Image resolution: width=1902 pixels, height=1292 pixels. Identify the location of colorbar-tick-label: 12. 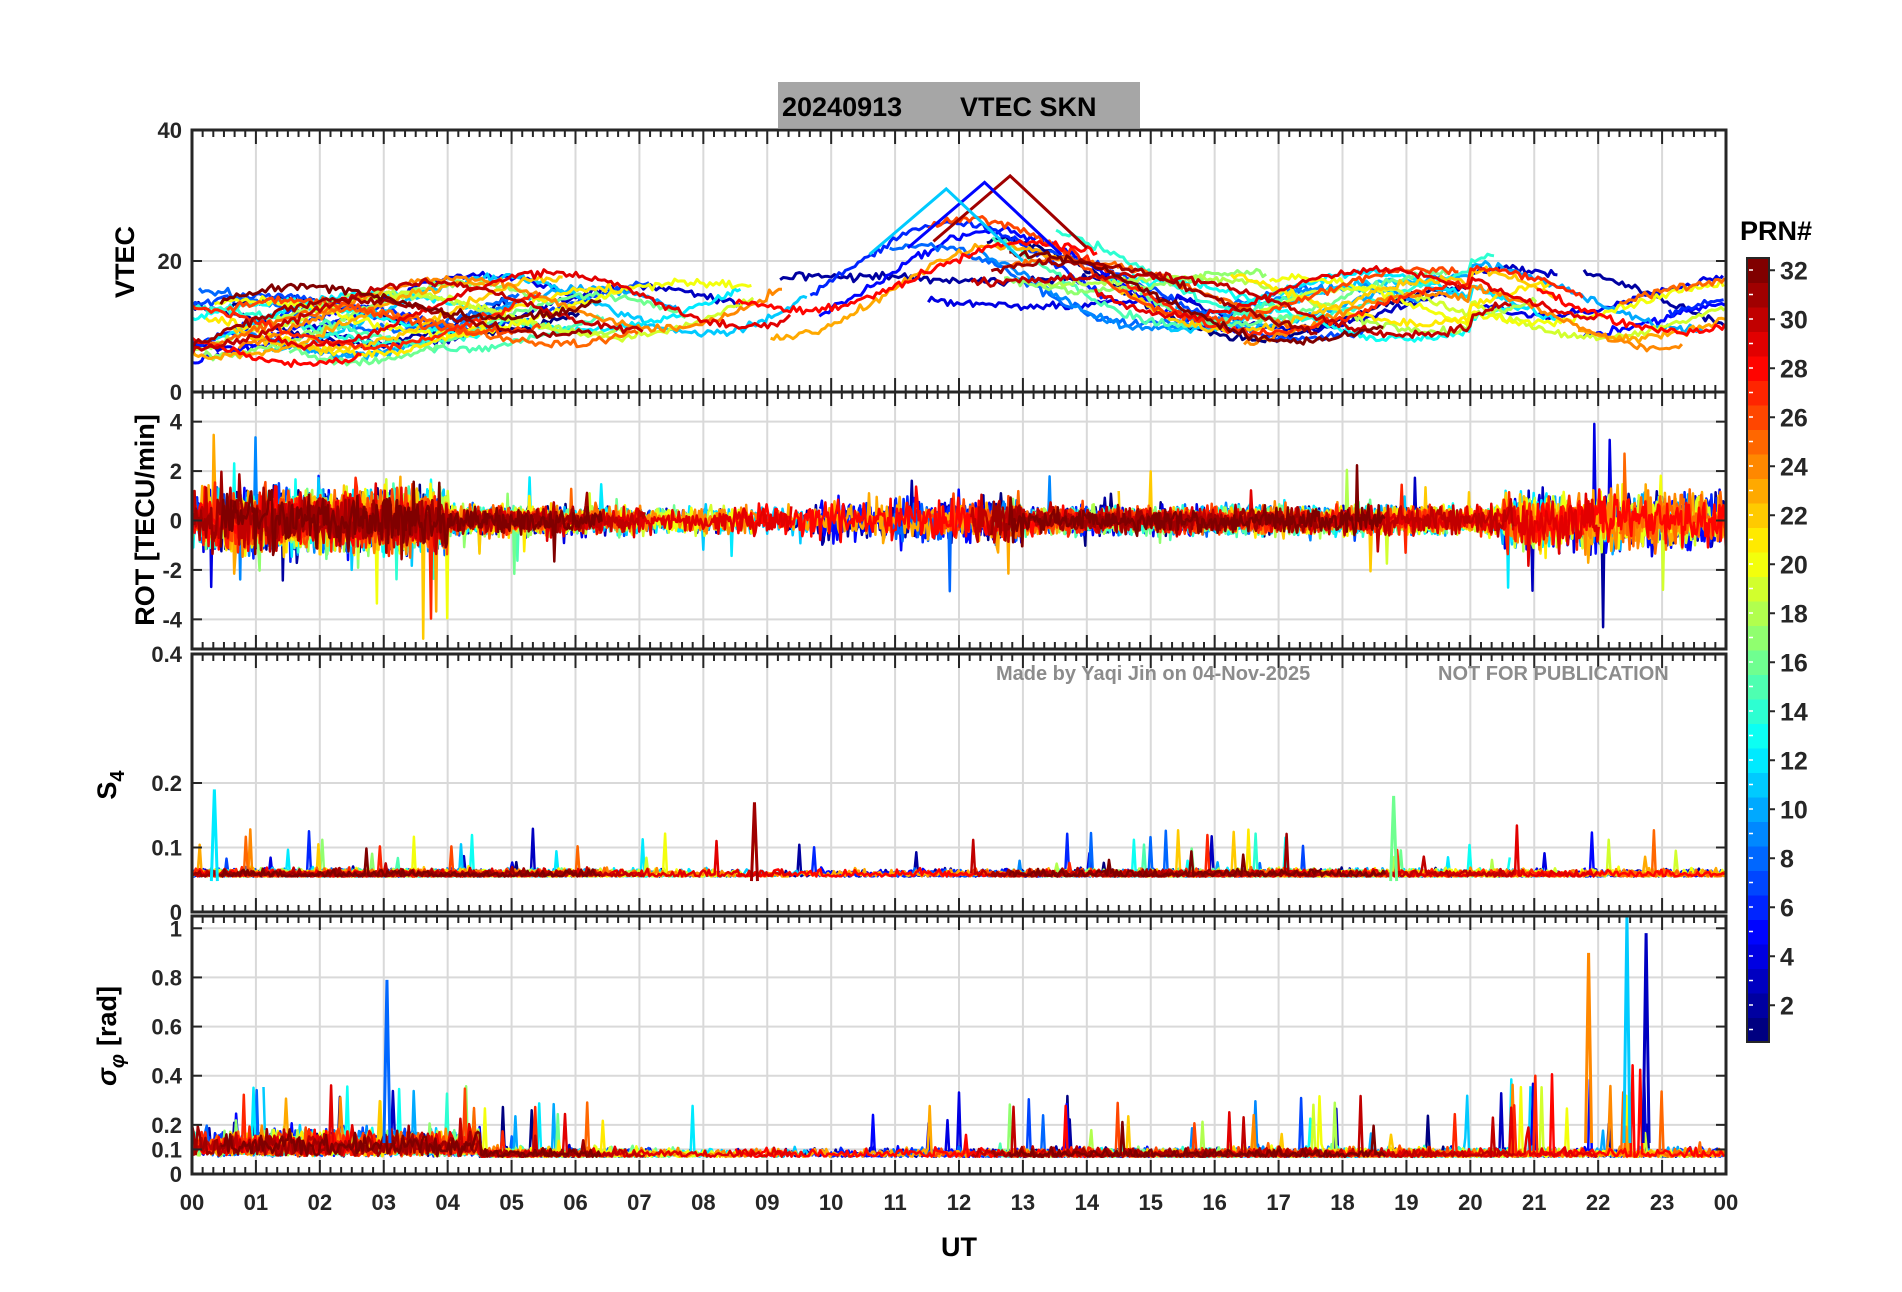
(1794, 761).